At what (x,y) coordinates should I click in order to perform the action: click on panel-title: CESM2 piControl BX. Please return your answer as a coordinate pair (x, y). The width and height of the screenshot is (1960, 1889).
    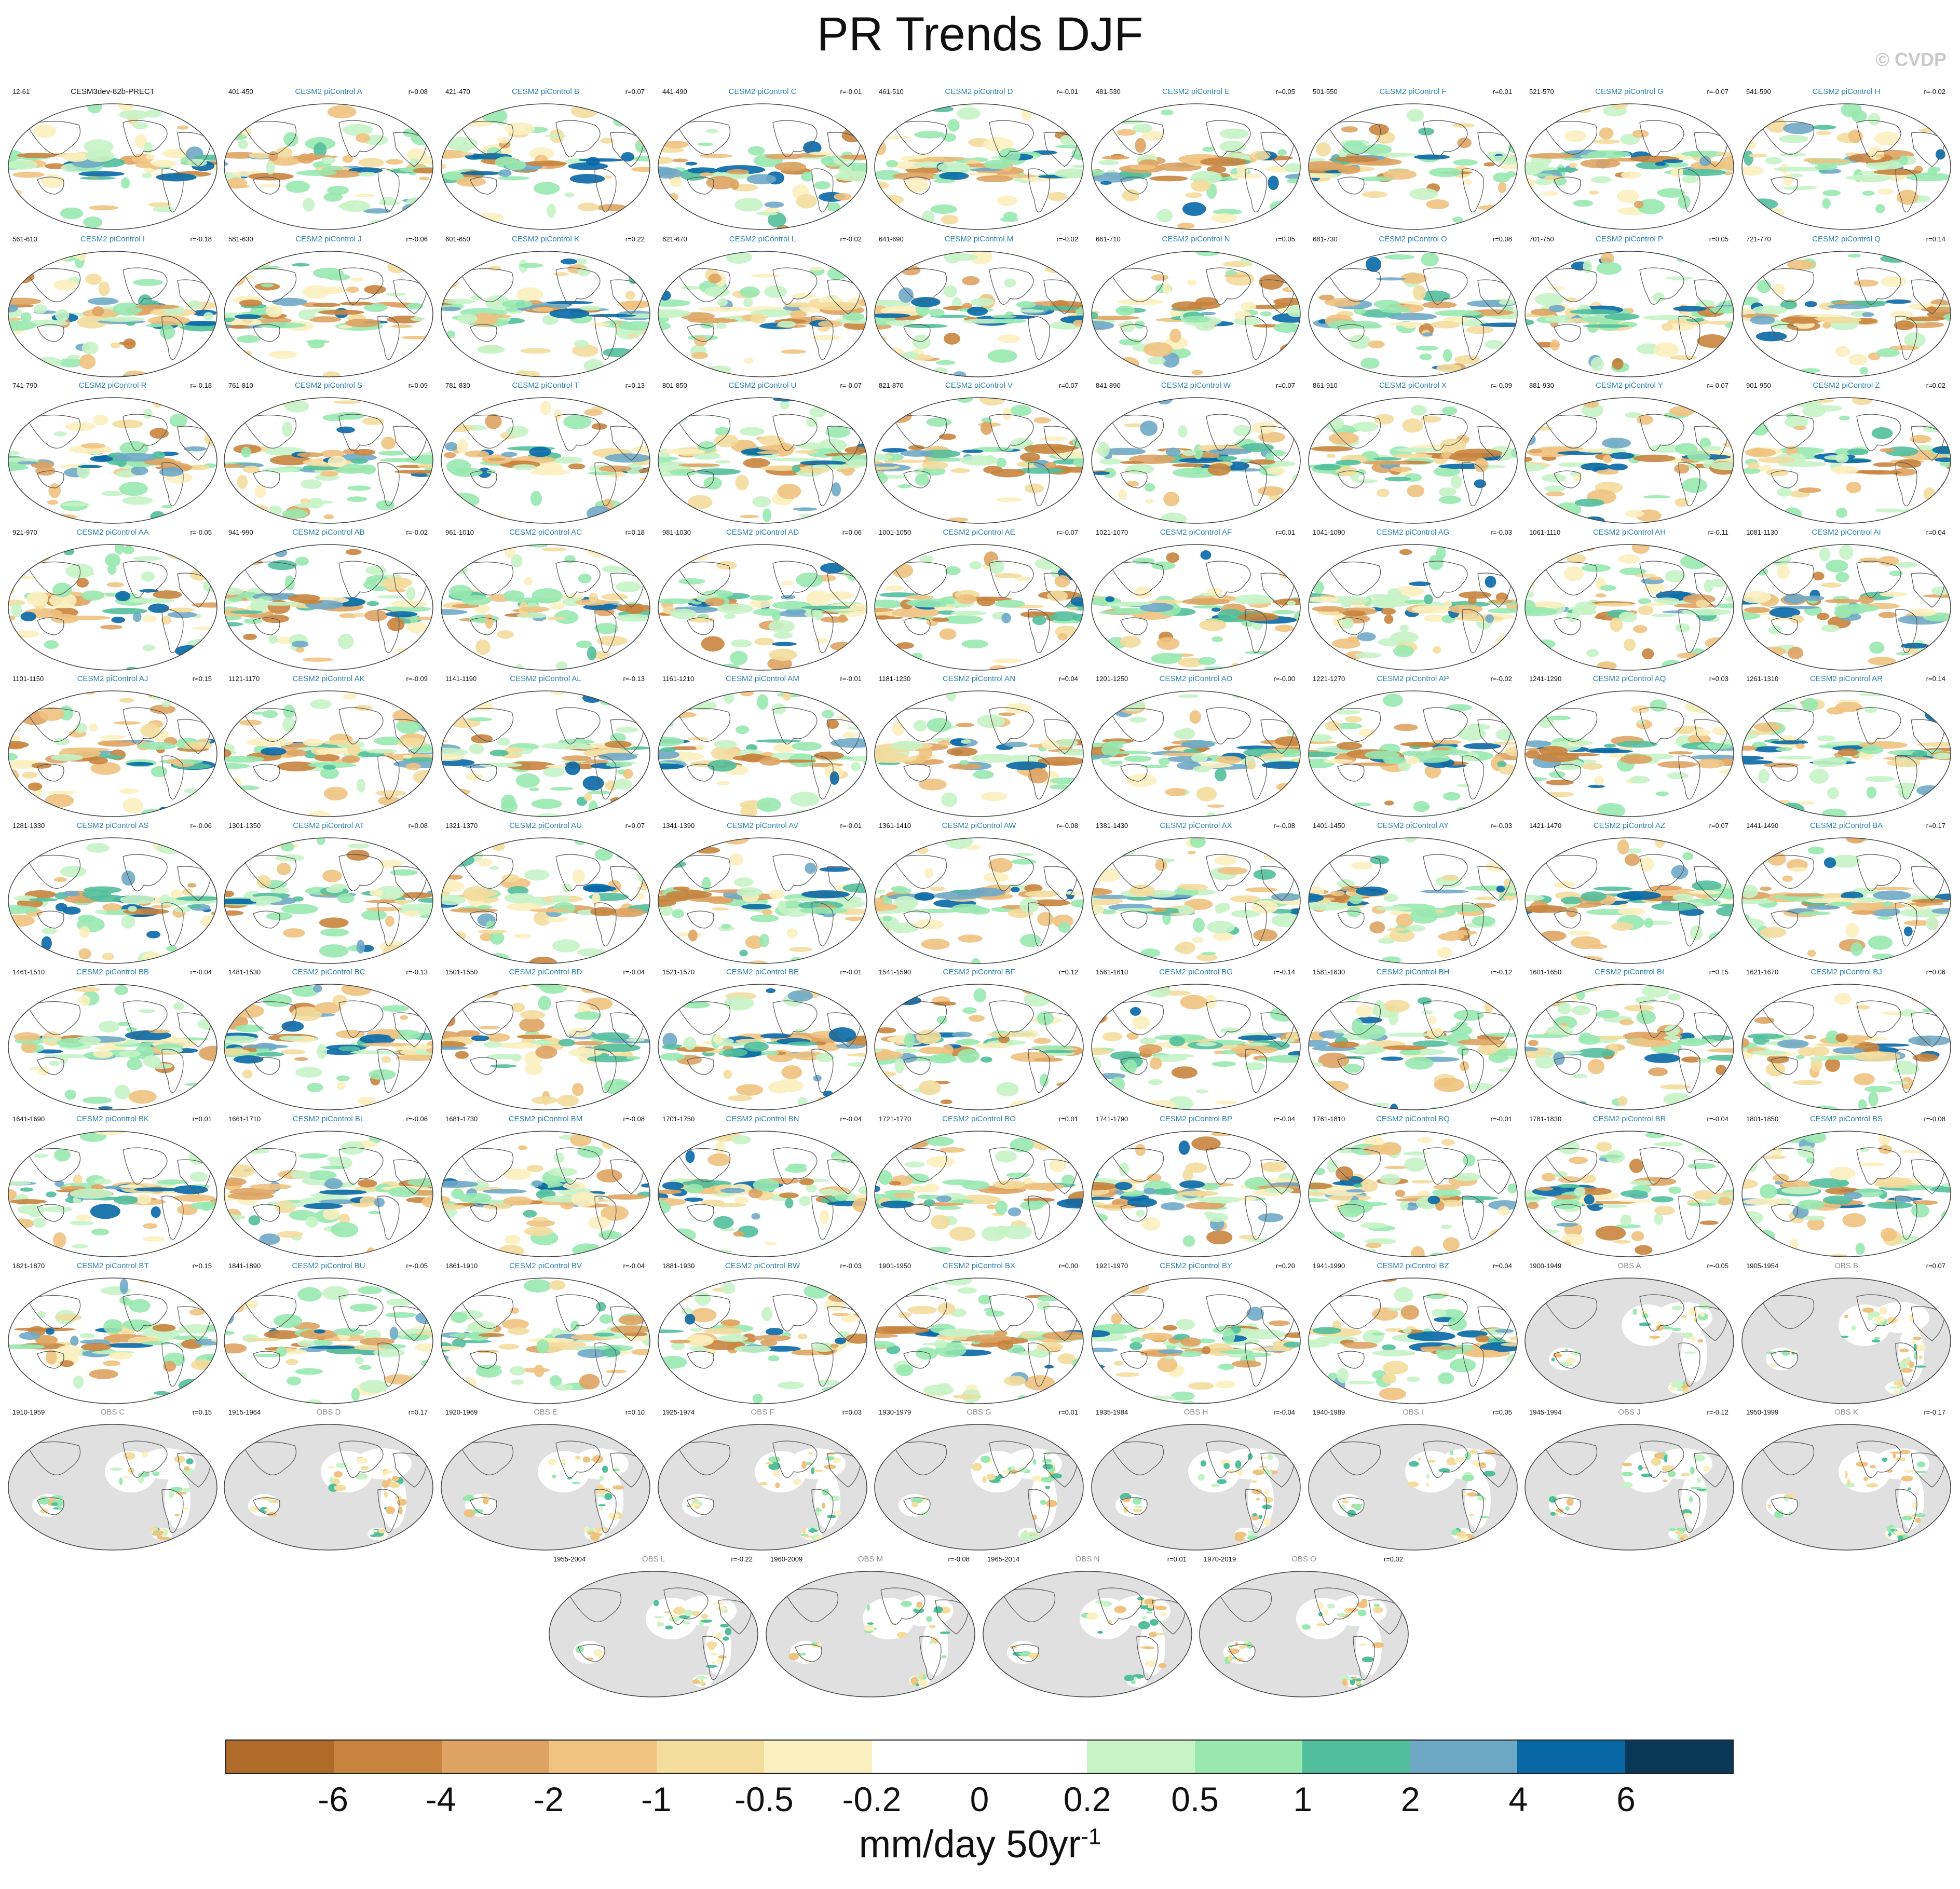
    Looking at the image, I should click on (979, 1265).